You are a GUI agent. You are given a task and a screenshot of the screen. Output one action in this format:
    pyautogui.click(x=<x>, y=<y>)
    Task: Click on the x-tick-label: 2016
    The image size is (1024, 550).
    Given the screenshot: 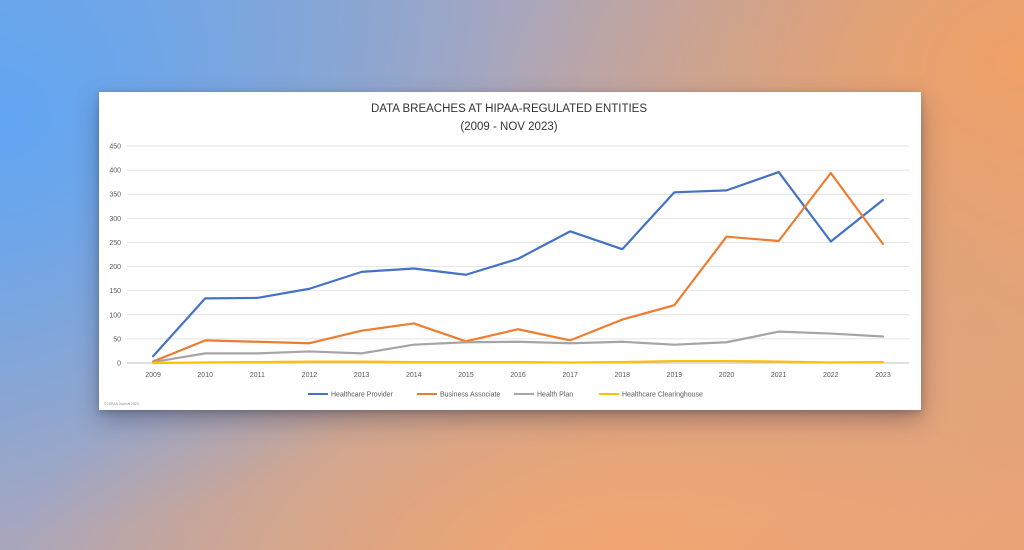 What is the action you would take?
    pyautogui.click(x=518, y=375)
    